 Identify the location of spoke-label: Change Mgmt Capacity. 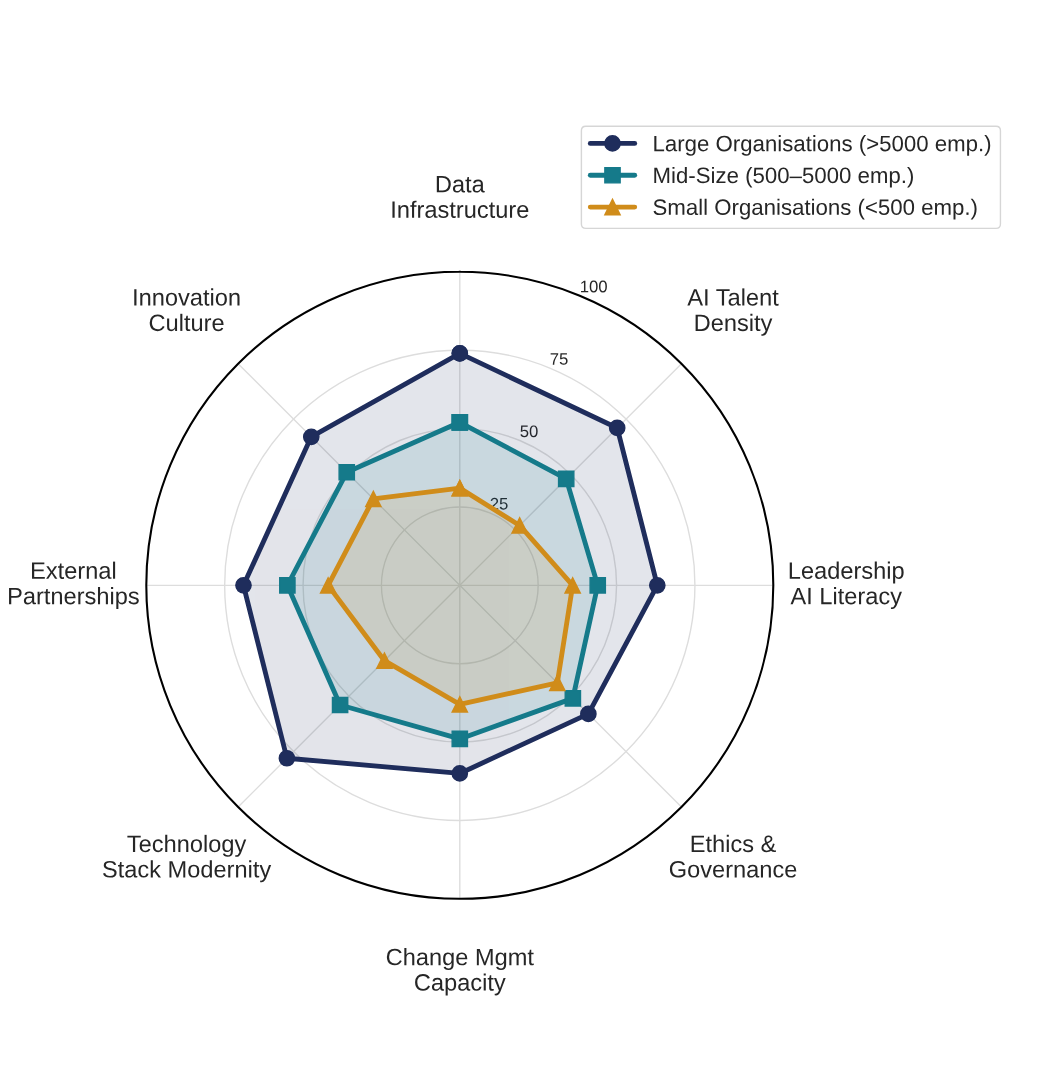
(460, 972).